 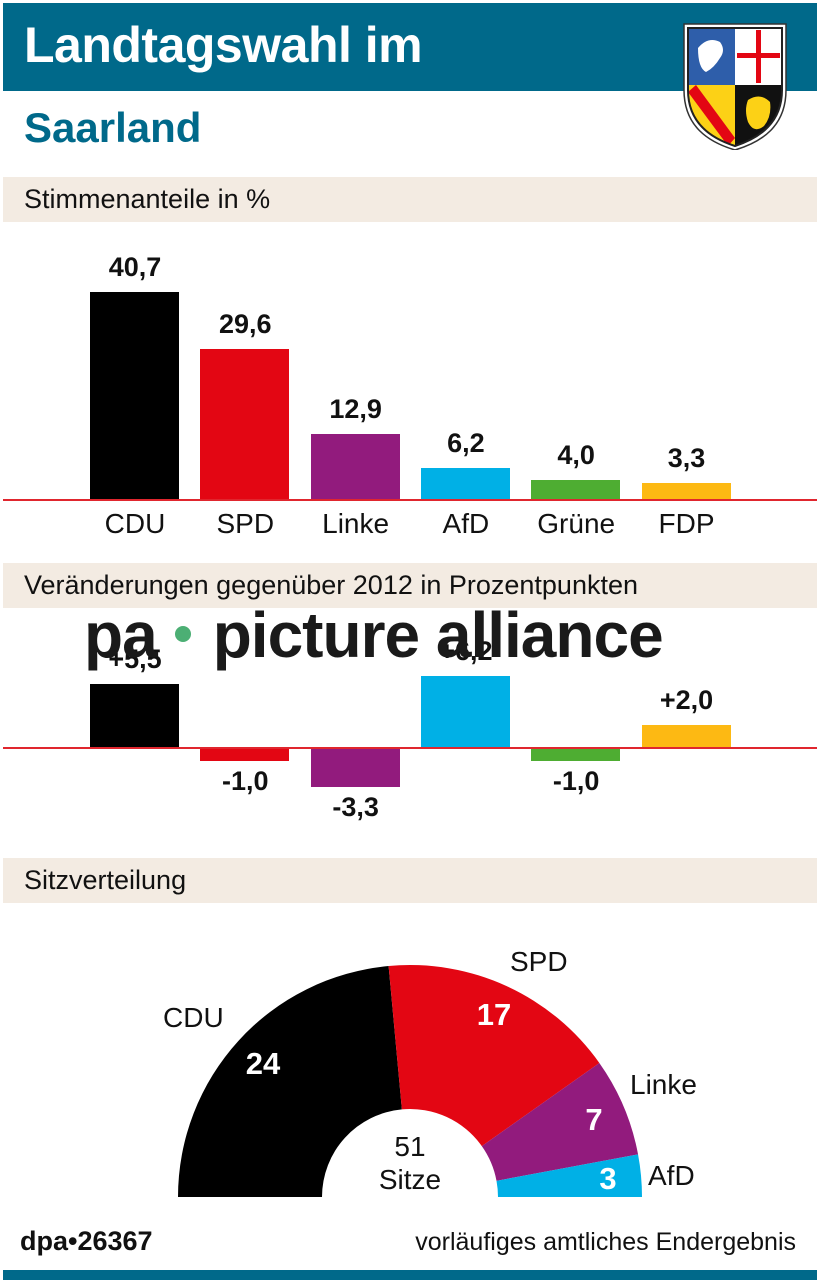 I want to click on category-label: AfD, so click(x=466, y=523).